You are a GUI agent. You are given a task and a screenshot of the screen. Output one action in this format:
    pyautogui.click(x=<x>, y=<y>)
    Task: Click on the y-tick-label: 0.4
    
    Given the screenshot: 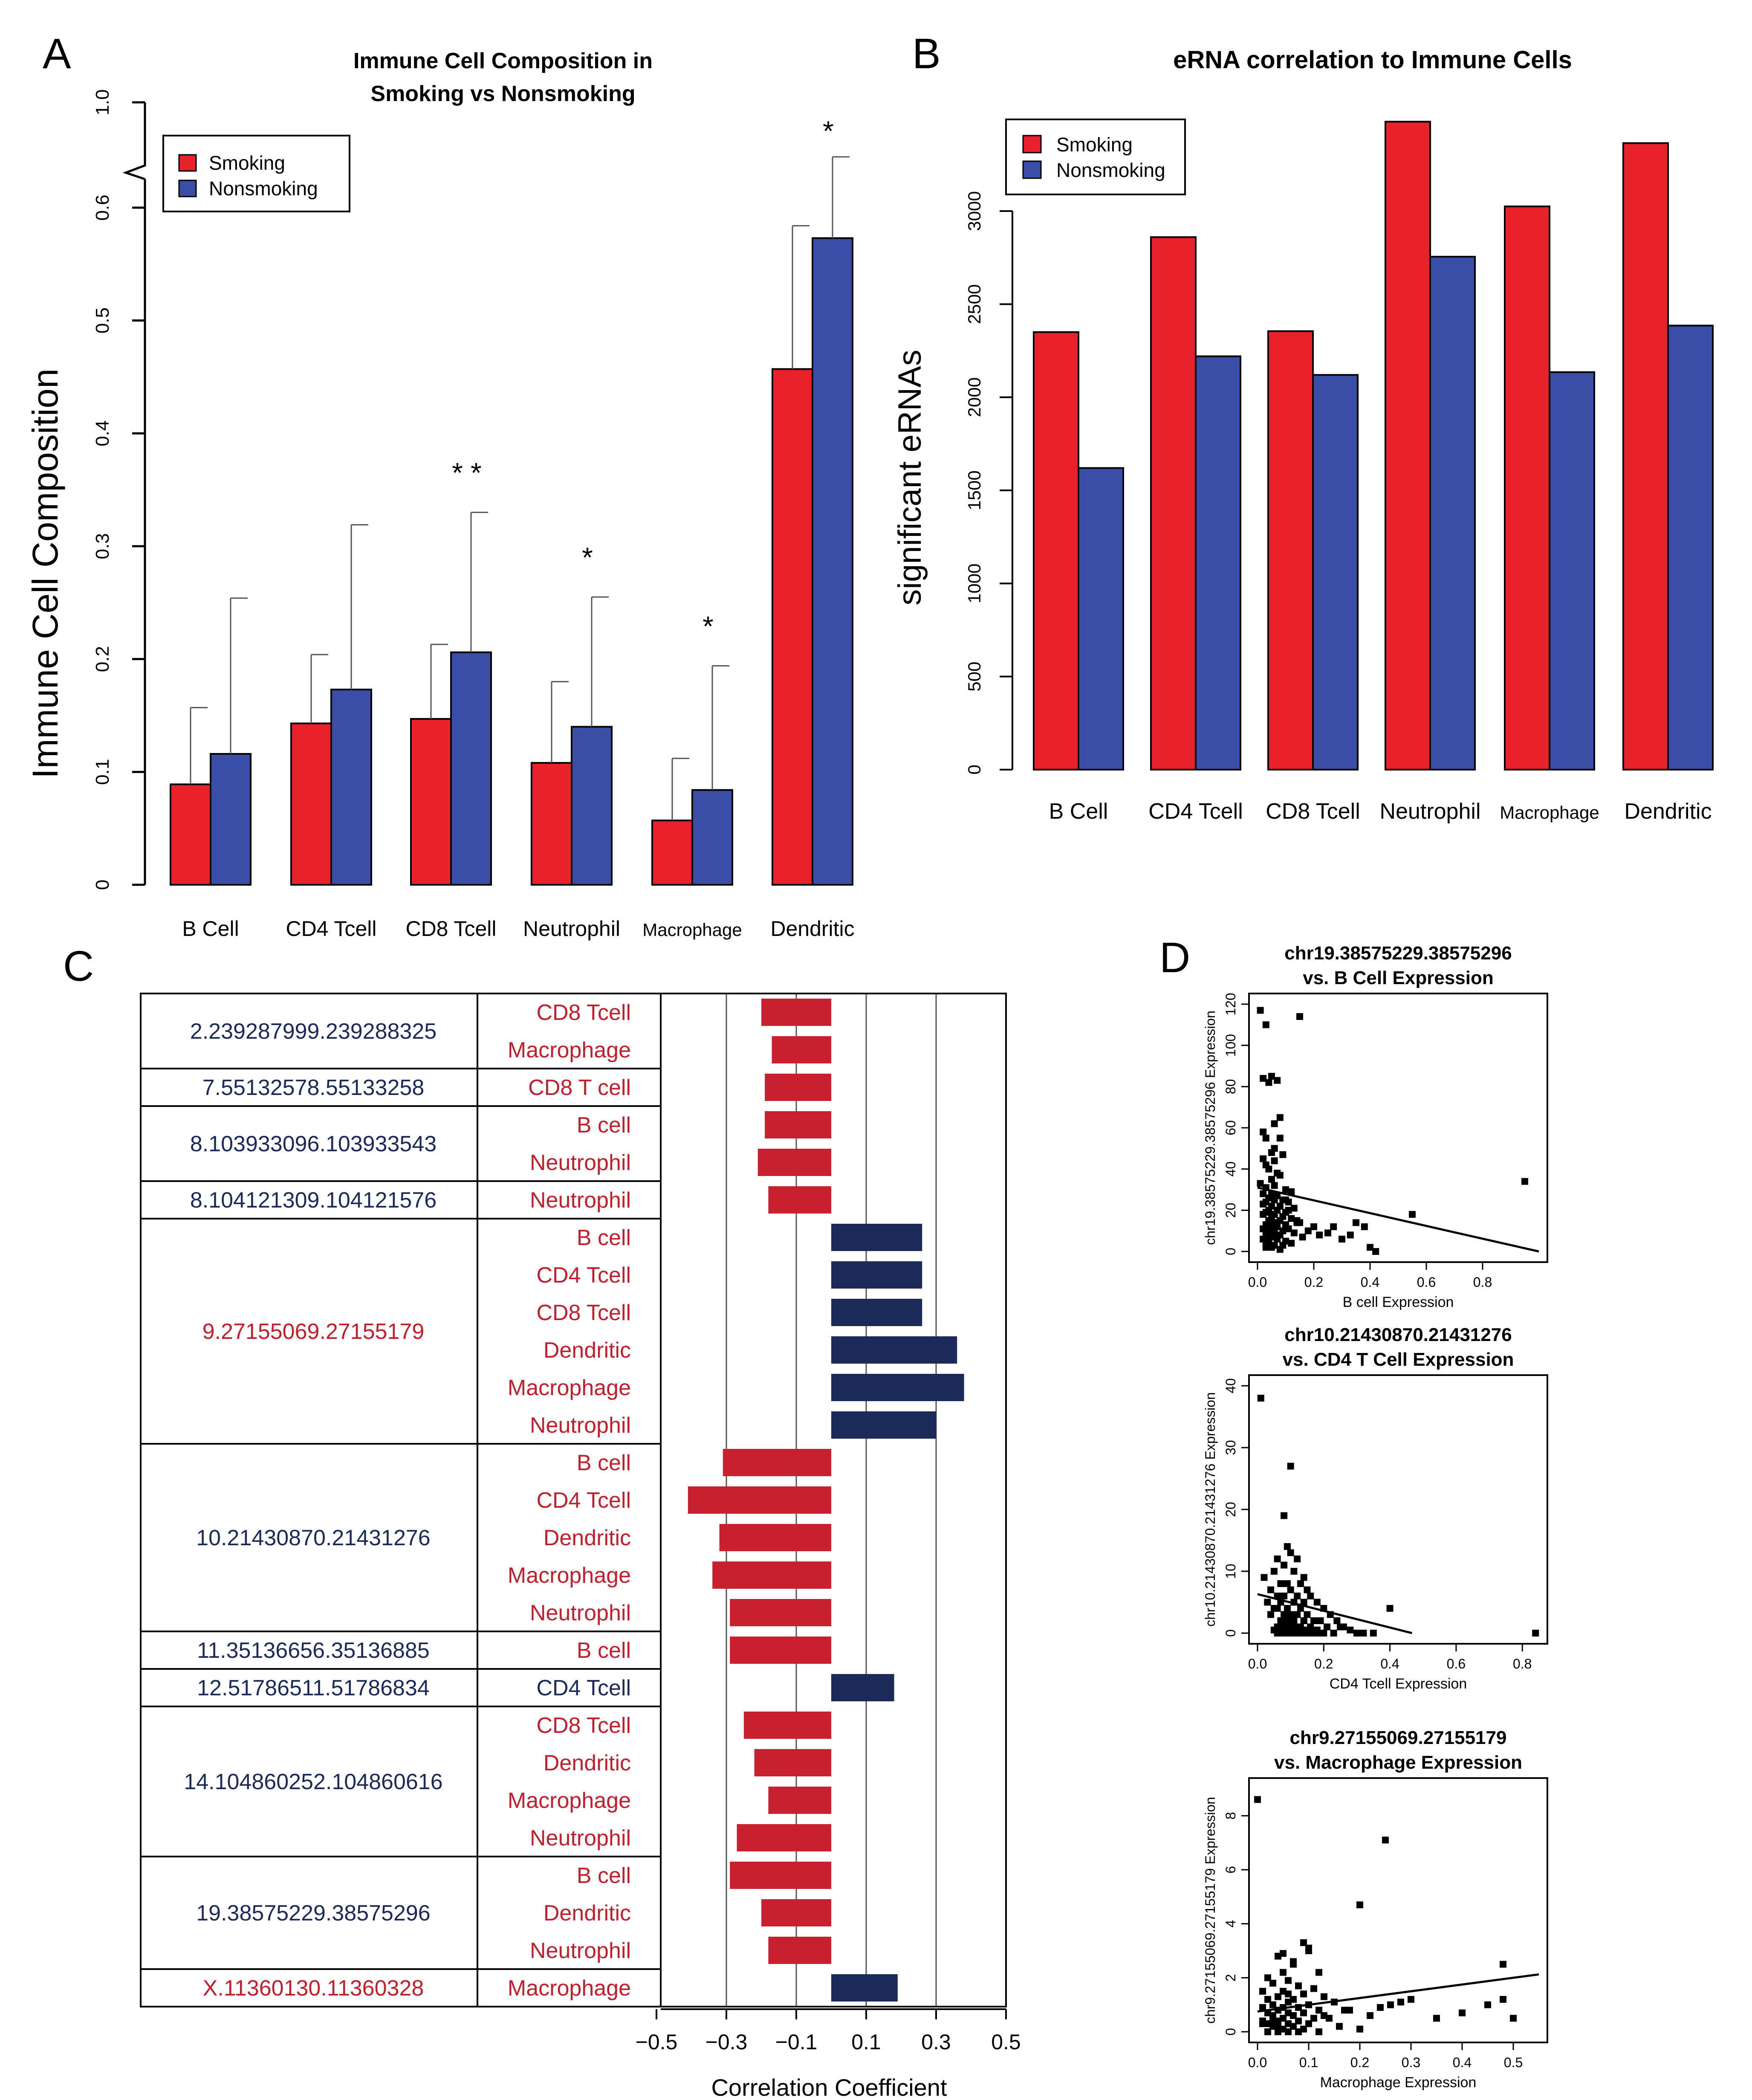 What is the action you would take?
    pyautogui.click(x=102, y=433)
    